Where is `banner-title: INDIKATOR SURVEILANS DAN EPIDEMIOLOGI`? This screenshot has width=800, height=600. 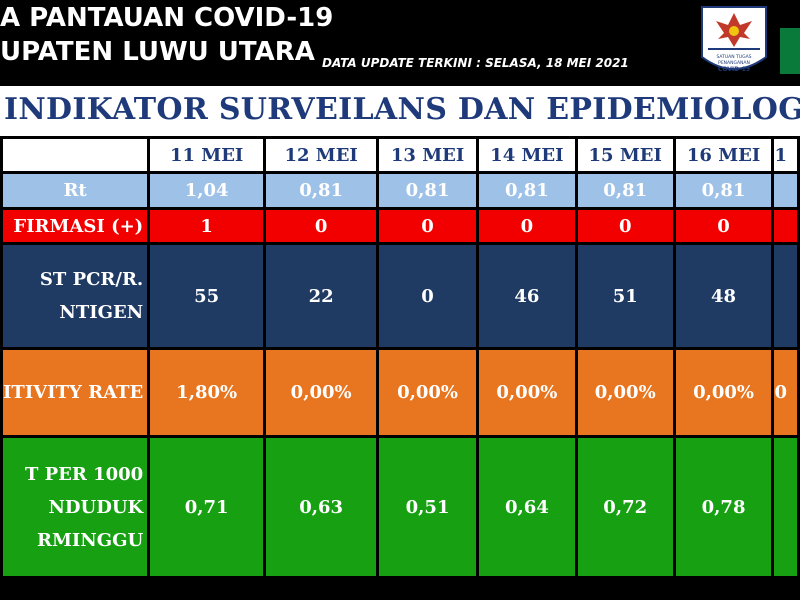
banner-title: INDIKATOR SURVEILANS DAN EPIDEMIOLOGI is located at coordinates (402, 109).